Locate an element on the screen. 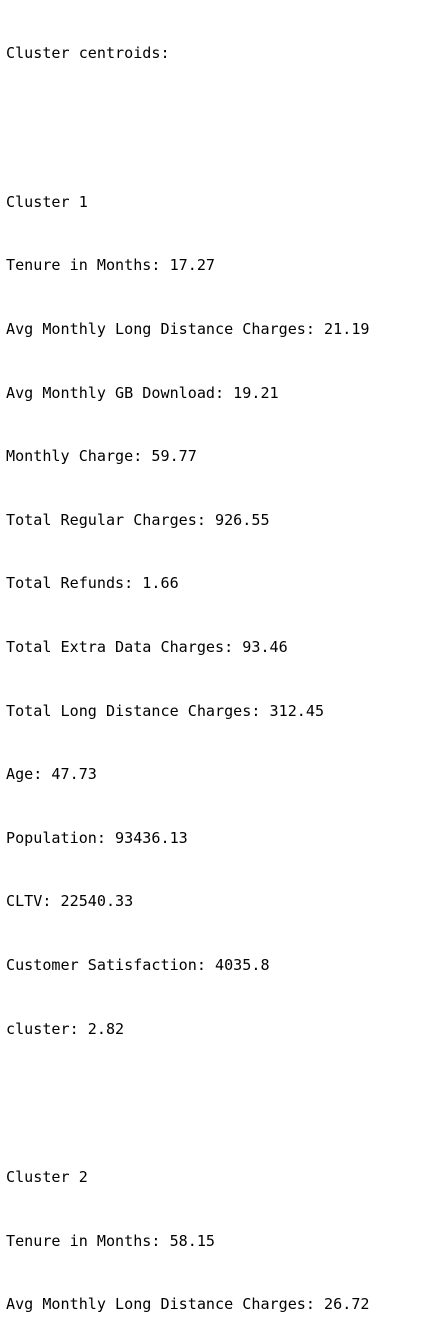  cluster-1-cluster: cluster: 2.82 is located at coordinates (65, 1028).